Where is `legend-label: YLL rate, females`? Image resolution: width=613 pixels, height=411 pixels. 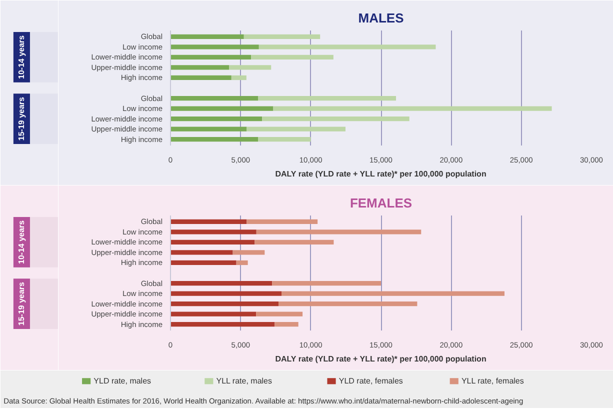 legend-label: YLL rate, females is located at coordinates (492, 381).